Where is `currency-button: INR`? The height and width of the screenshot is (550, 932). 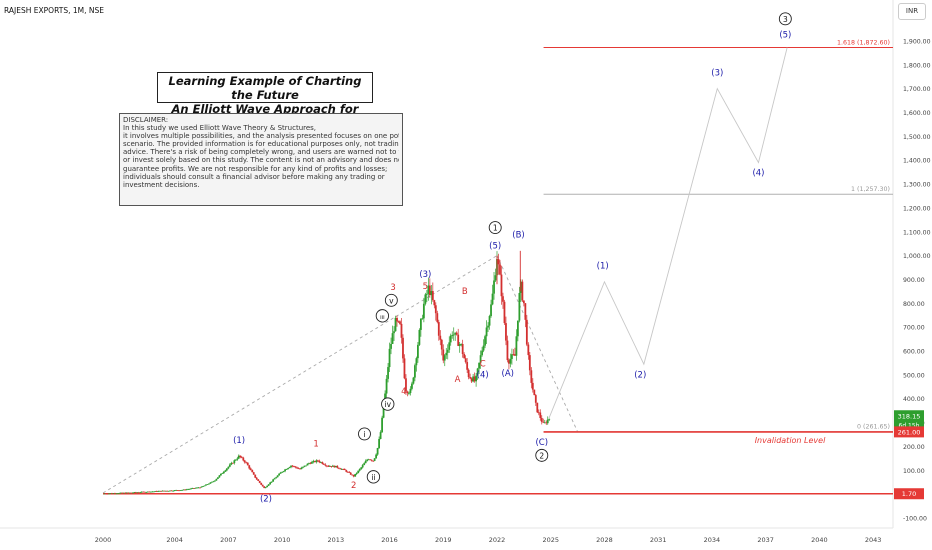 currency-button: INR is located at coordinates (912, 11).